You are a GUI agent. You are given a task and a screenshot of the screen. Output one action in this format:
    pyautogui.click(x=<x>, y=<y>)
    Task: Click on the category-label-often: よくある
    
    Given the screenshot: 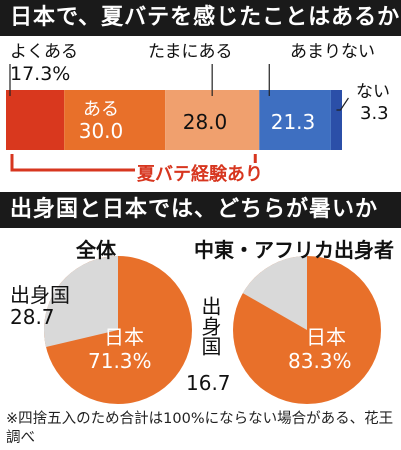 What is the action you would take?
    pyautogui.click(x=44, y=52)
    